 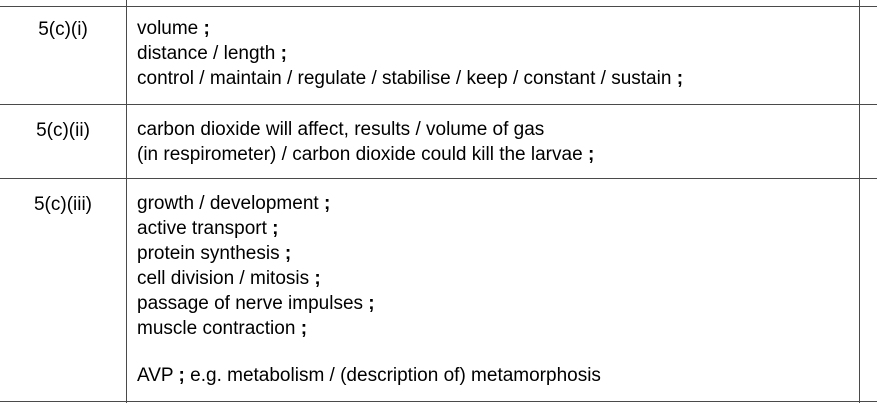 What do you see at coordinates (63, 204) in the screenshot?
I see `question-number: 5(c)(iii)` at bounding box center [63, 204].